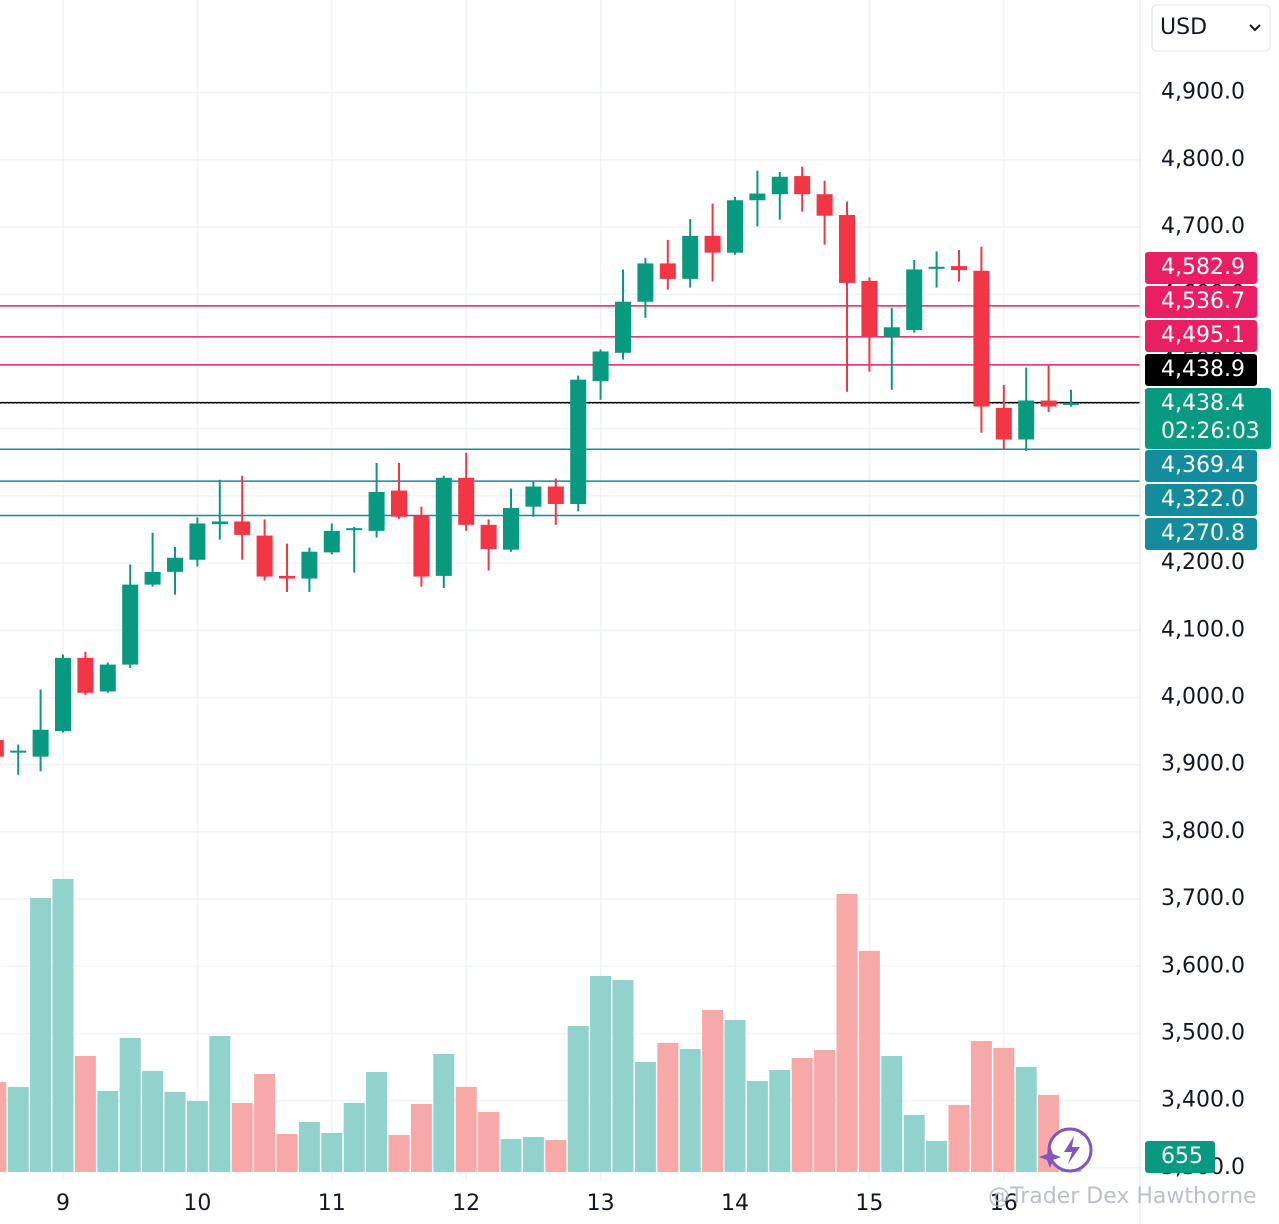 The height and width of the screenshot is (1224, 1279). I want to click on countdown-label: 02:26:03, so click(1210, 431).